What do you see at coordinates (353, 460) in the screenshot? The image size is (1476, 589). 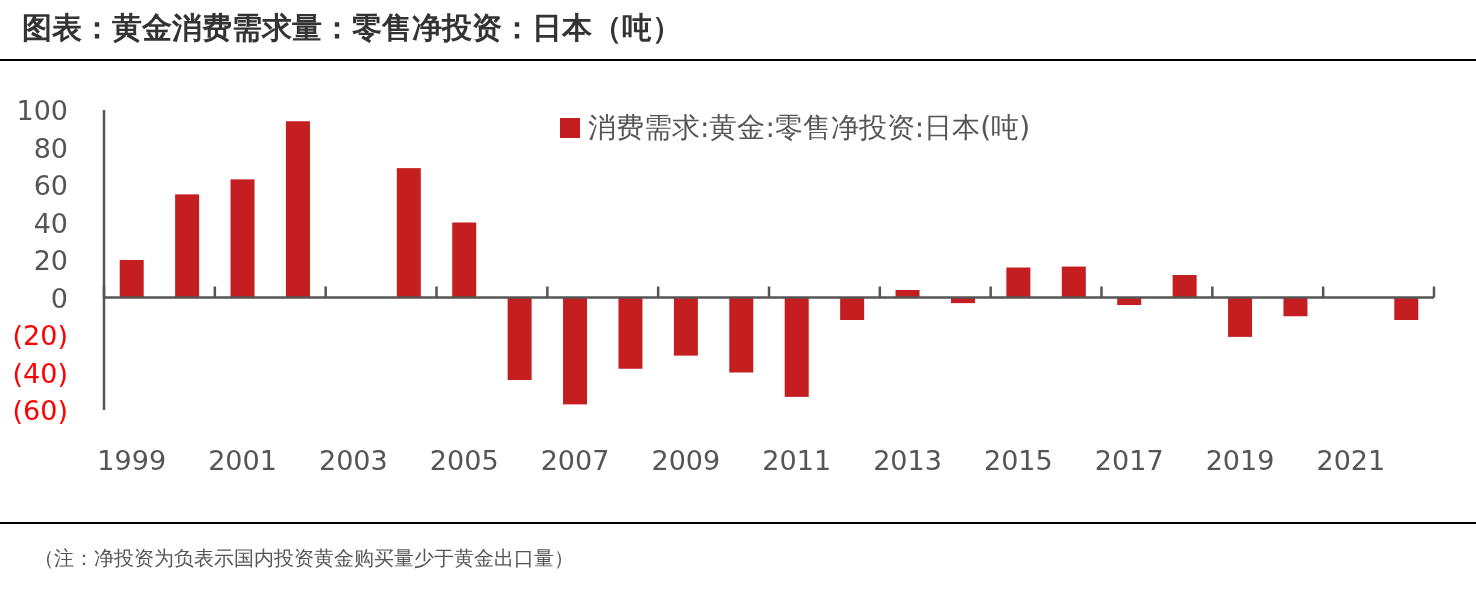 I see `x-tick-label: 2003` at bounding box center [353, 460].